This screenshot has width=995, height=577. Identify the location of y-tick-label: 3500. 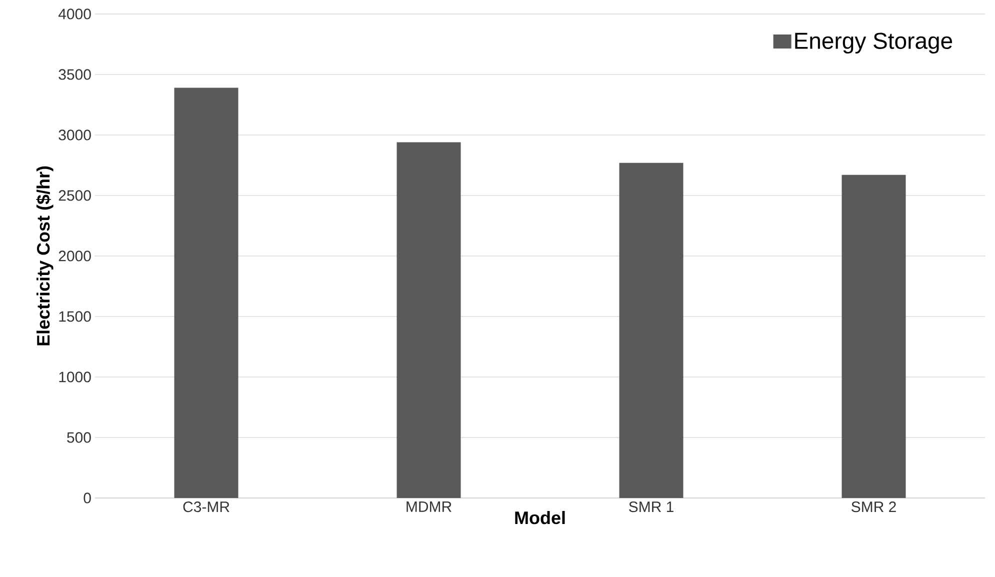
(74, 74).